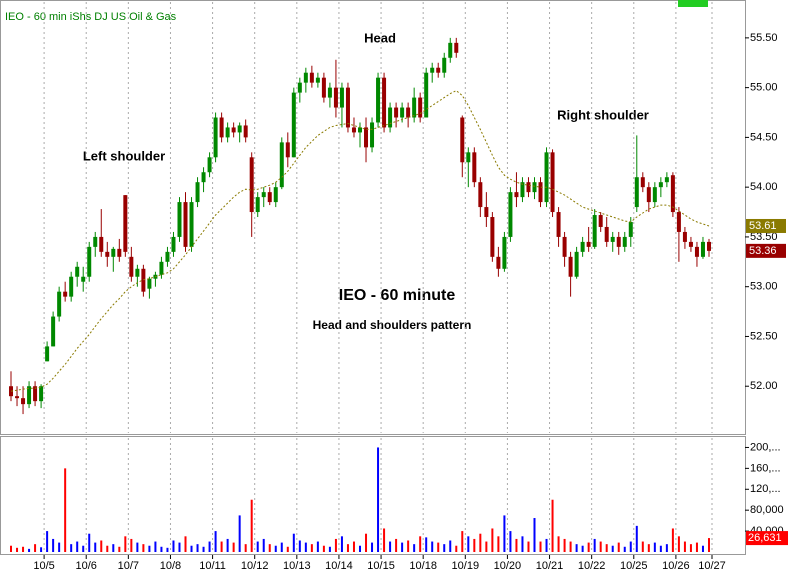 The image size is (793, 582). What do you see at coordinates (764, 386) in the screenshot?
I see `y-tick-label: 52.00` at bounding box center [764, 386].